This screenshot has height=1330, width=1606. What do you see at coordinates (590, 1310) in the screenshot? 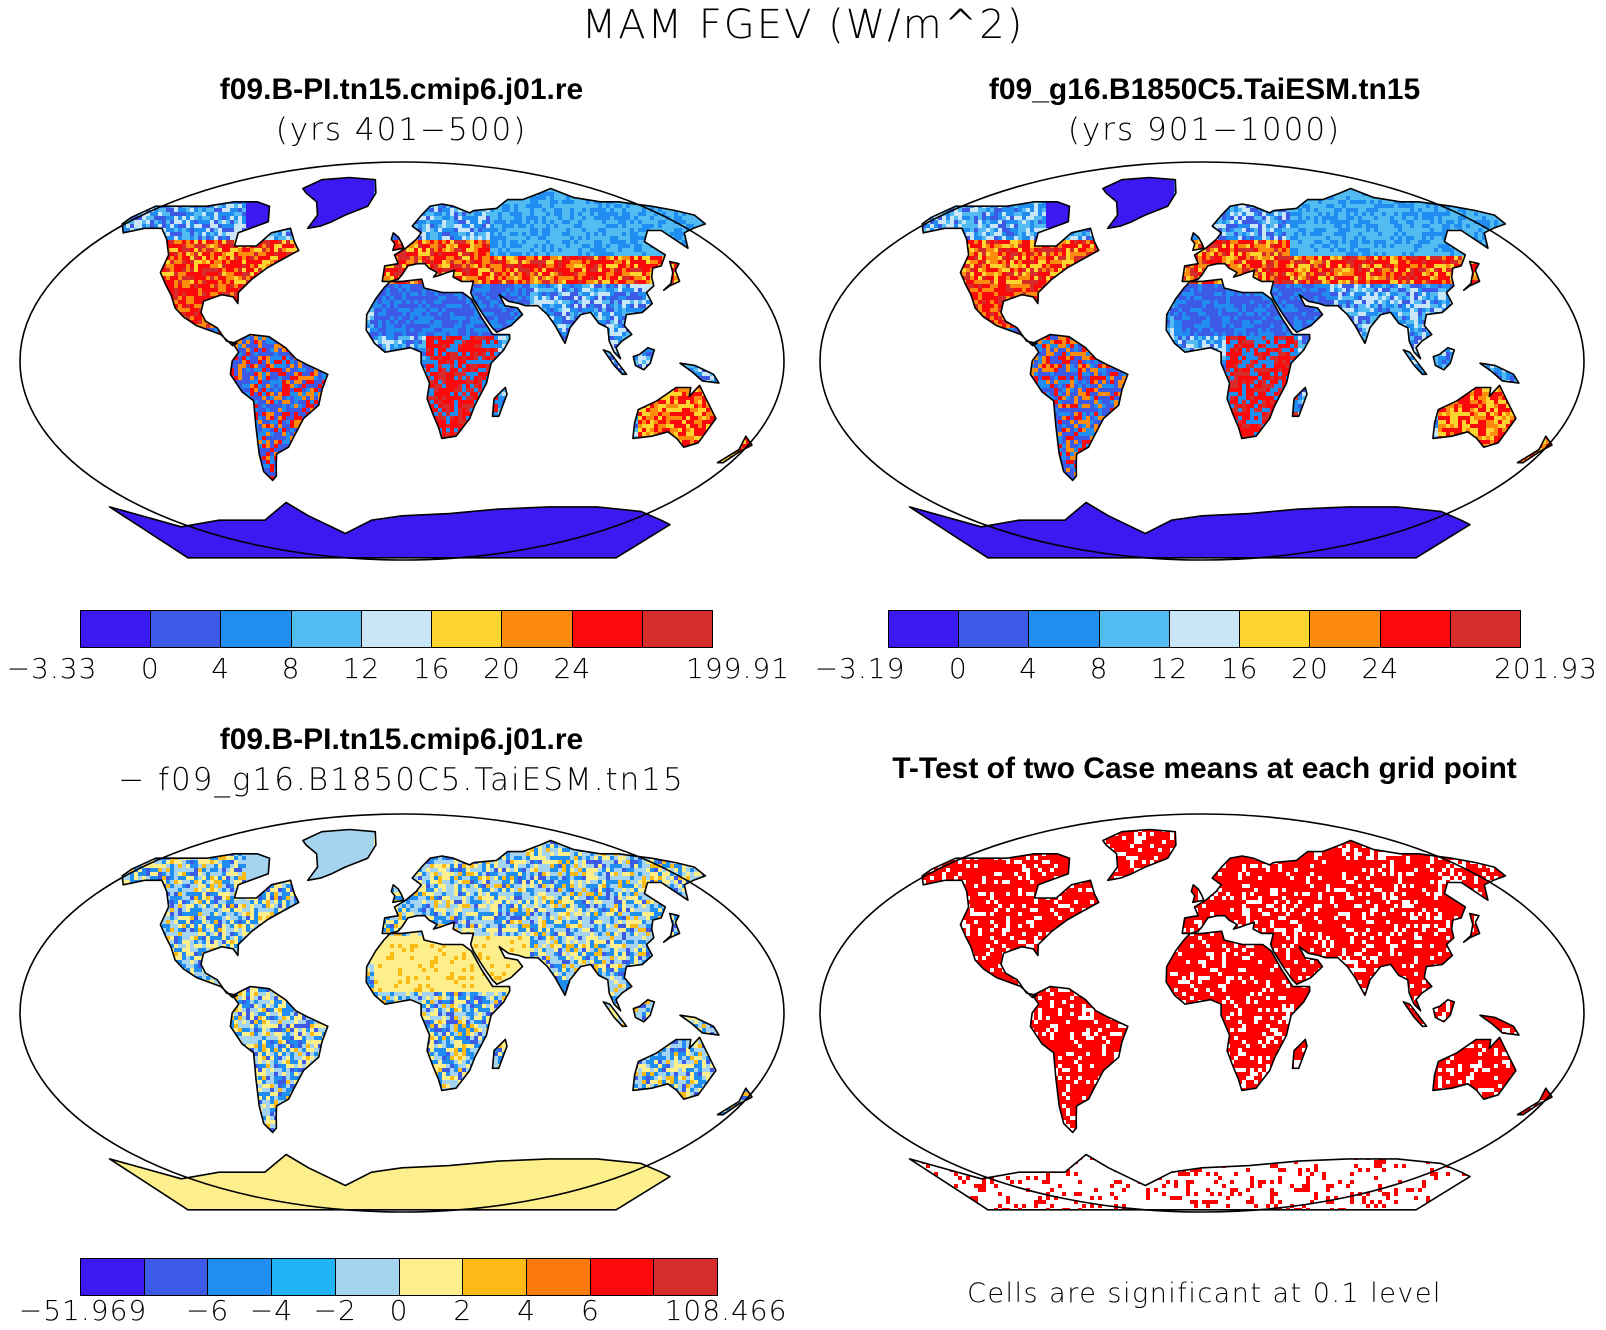
I see `colorbar-tick-label: 6` at bounding box center [590, 1310].